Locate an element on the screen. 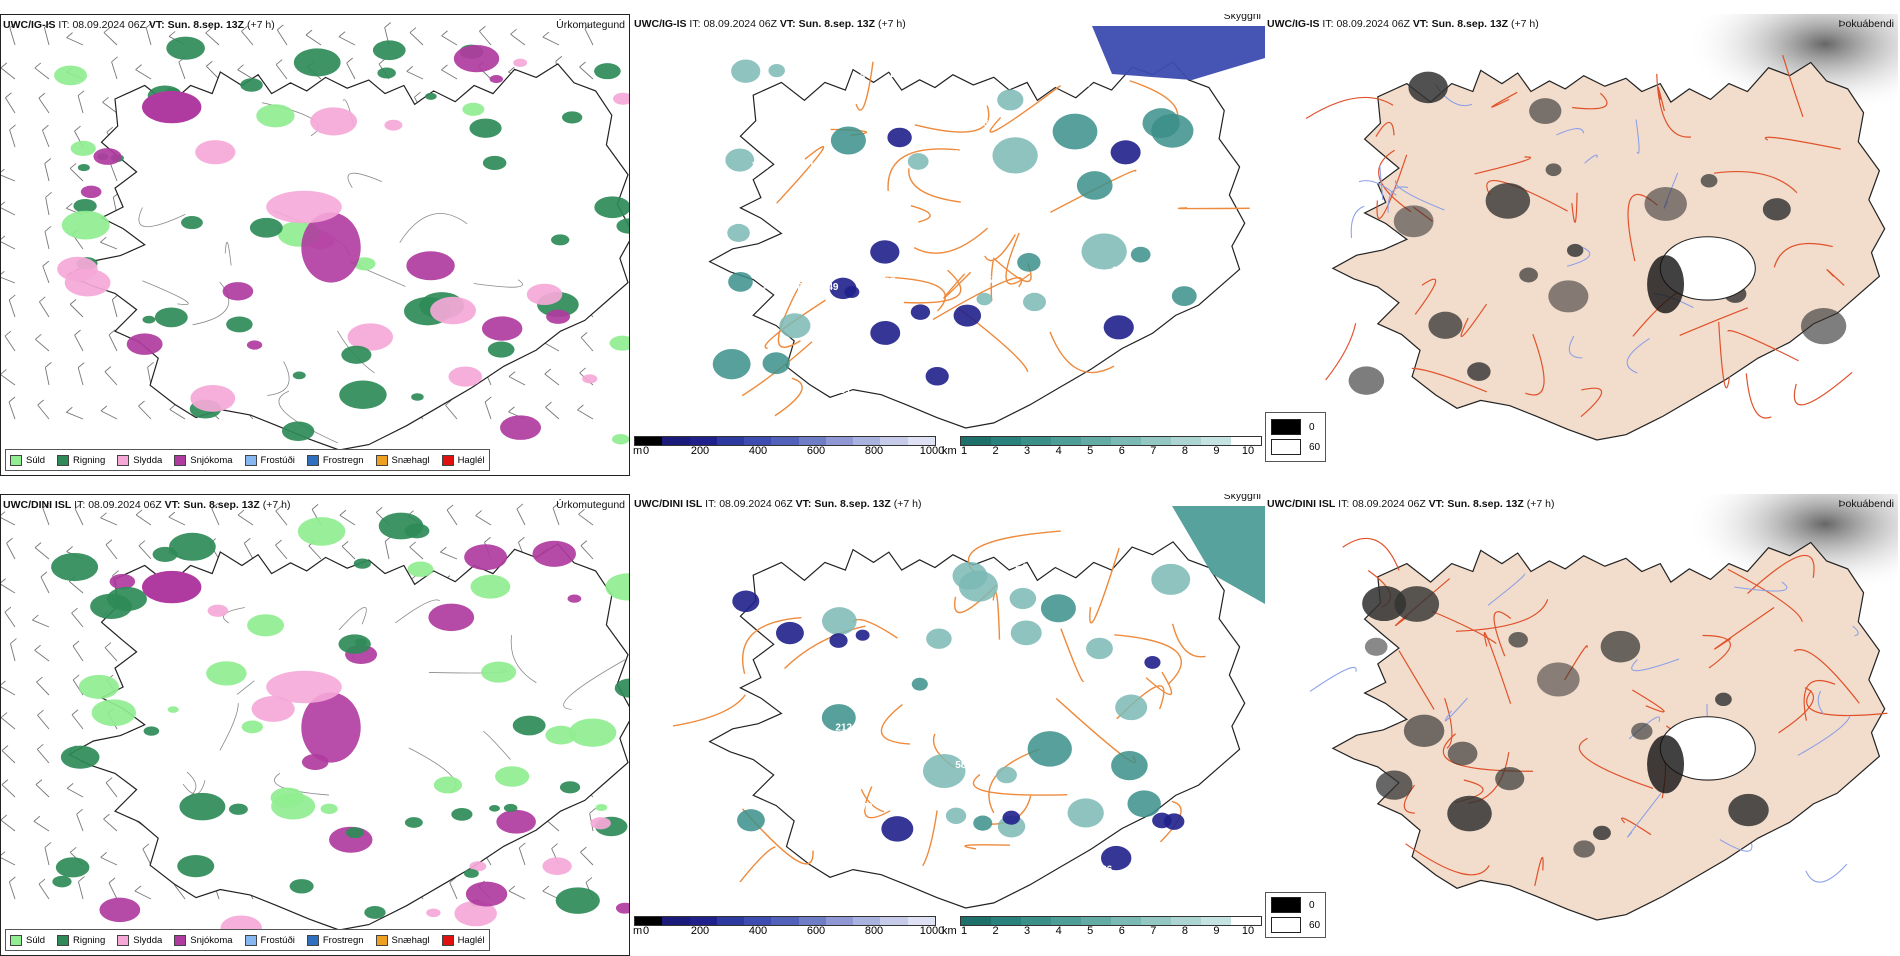  model-name: UWC/IG-IS is located at coordinates (29, 25).